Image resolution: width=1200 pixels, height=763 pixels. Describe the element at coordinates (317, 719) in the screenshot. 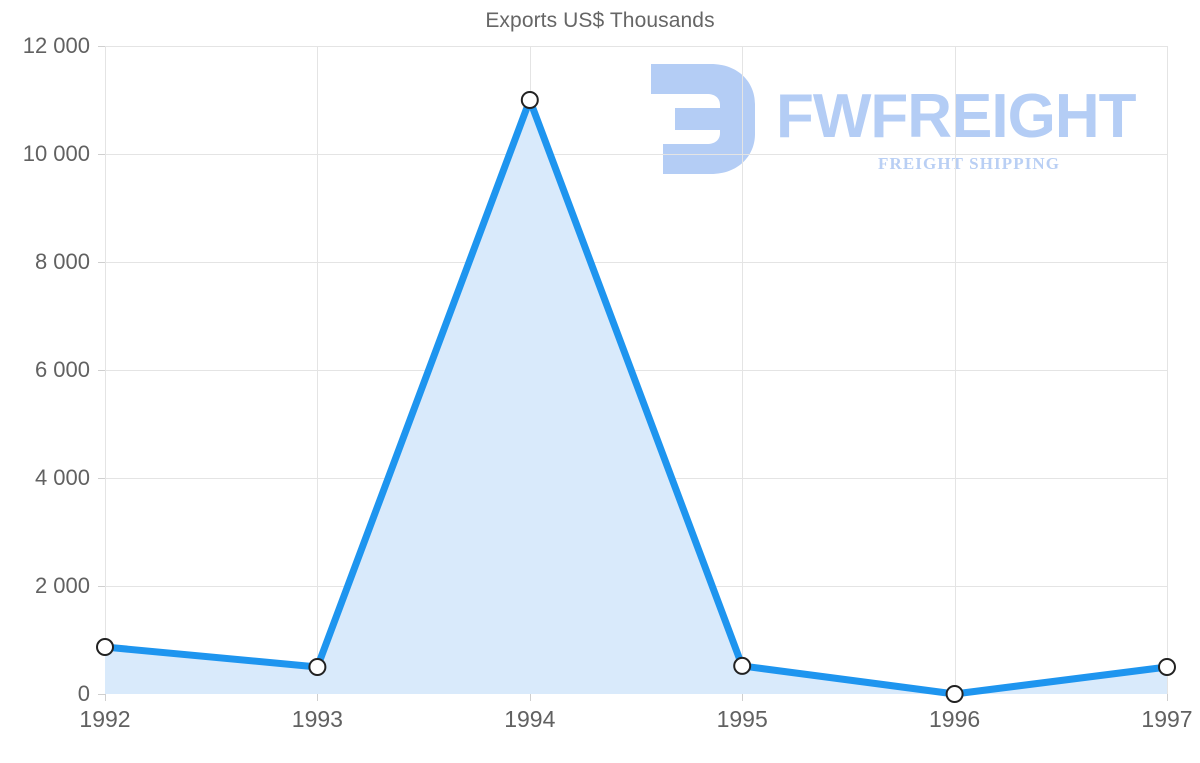

I see `x-axis-label: 1993` at that location.